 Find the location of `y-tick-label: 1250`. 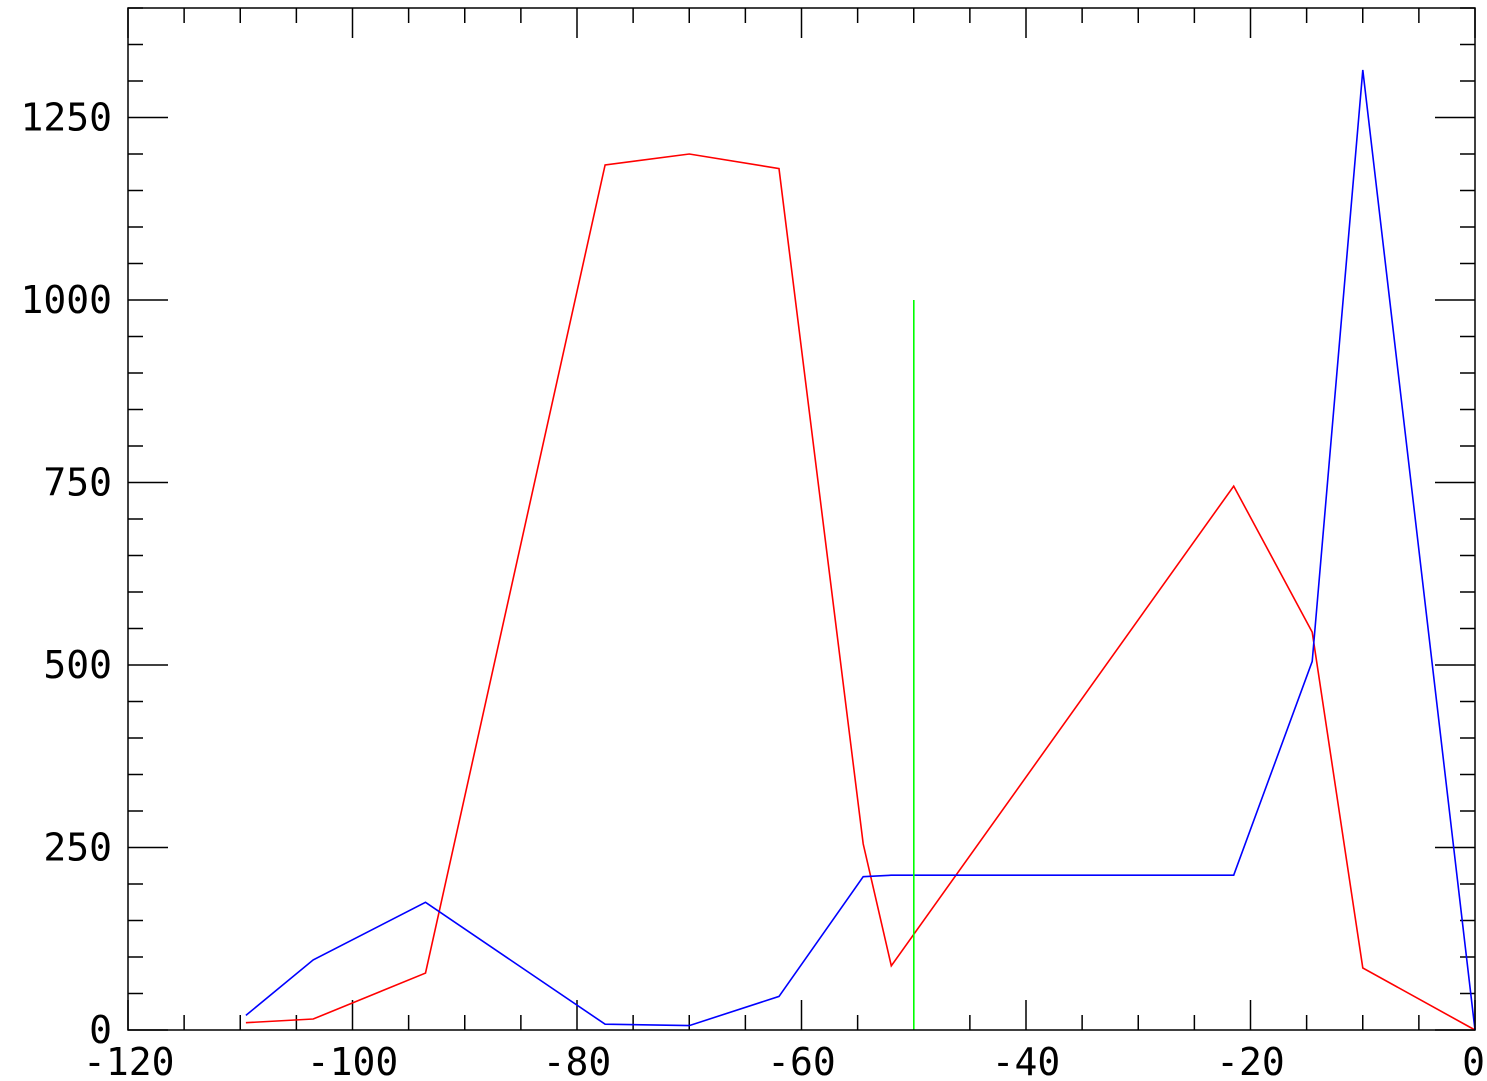

y-tick-label: 1250 is located at coordinates (66, 118).